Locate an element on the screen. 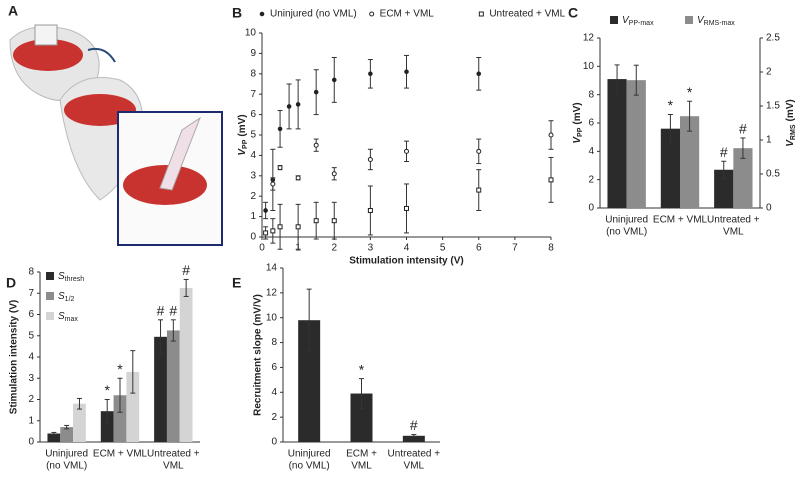  legend-label: Untreated + VML is located at coordinates (527, 14).